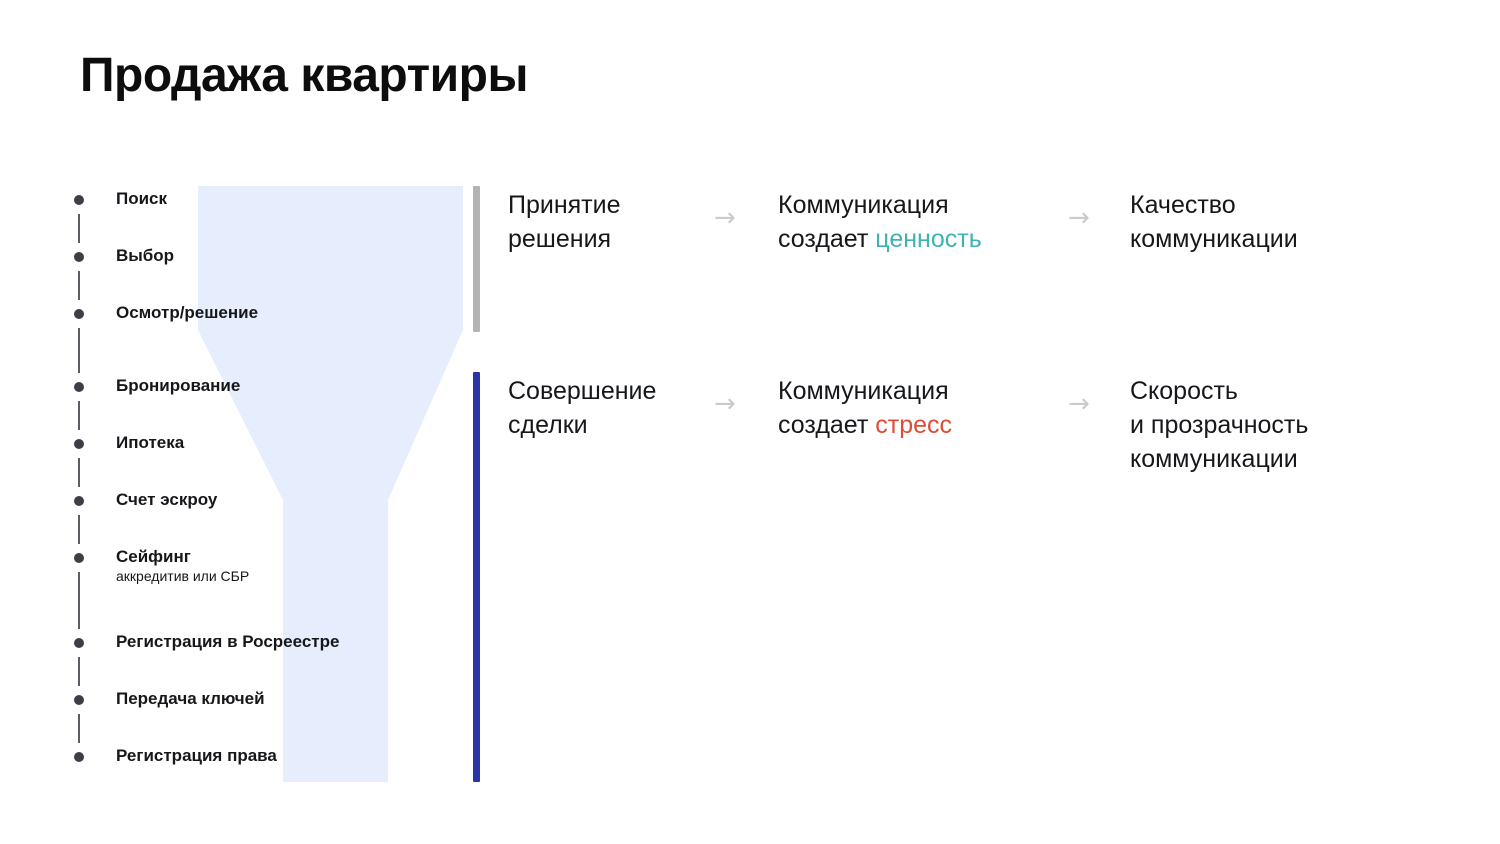  I want to click on row-middle-text: Коммуникация создает ценность, so click(928, 223).